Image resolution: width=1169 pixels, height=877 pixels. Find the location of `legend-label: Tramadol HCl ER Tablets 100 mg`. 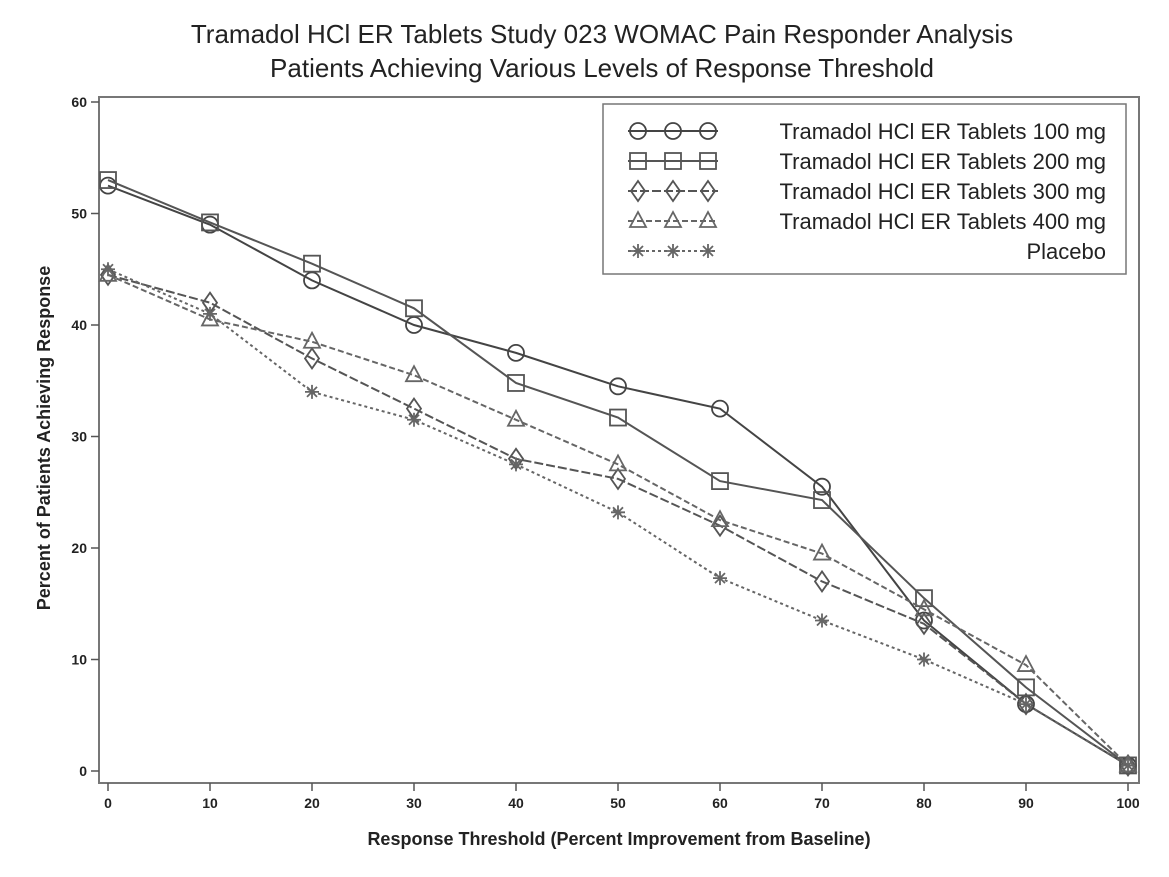

legend-label: Tramadol HCl ER Tablets 100 mg is located at coordinates (943, 131).